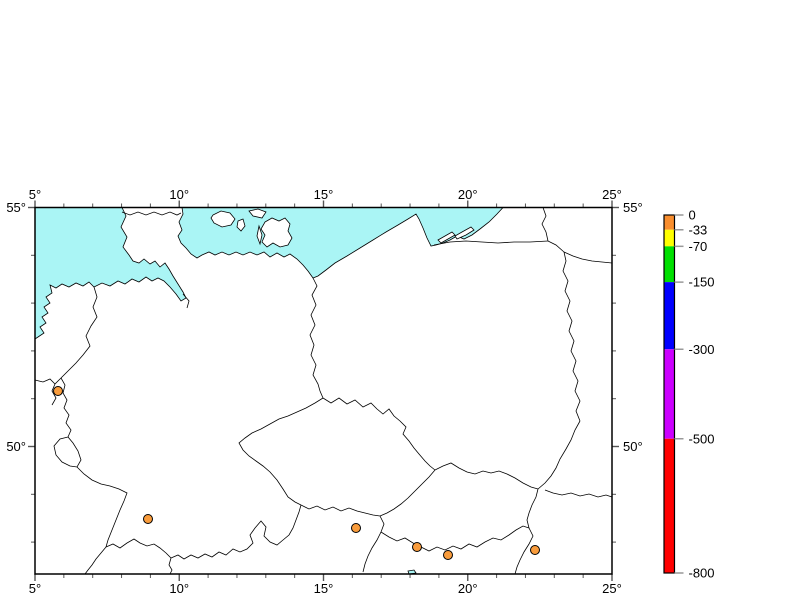 This screenshot has width=792, height=612. I want to click on baltic-sea, so click(340, 243).